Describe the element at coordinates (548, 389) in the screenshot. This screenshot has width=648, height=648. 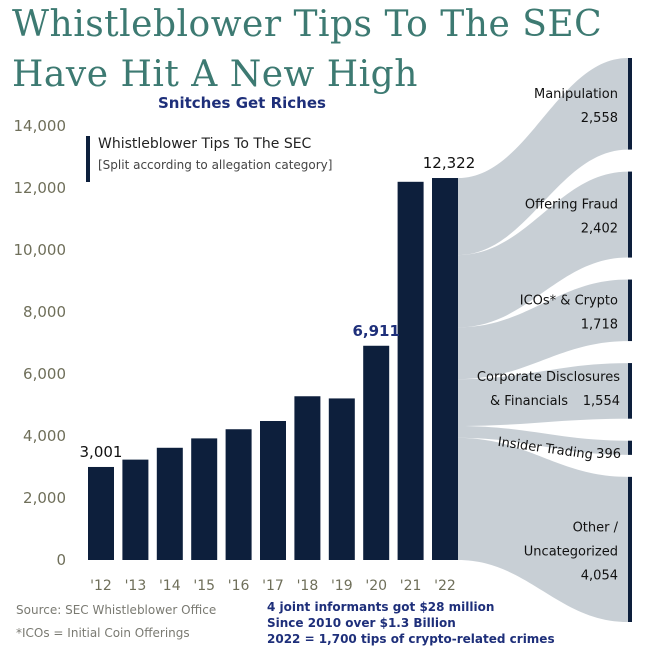
I see `breakdown-label: Corporate Disclosures & Financials 1,554` at that location.